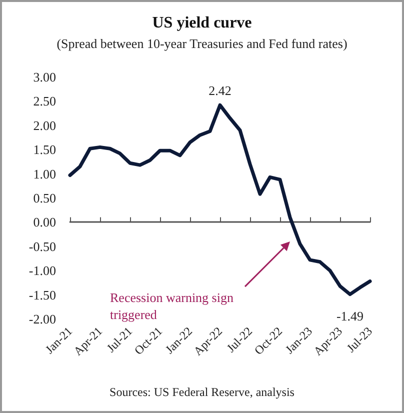 This screenshot has width=404, height=413. Describe the element at coordinates (44, 174) in the screenshot. I see `y-tick-label: 1.00` at that location.